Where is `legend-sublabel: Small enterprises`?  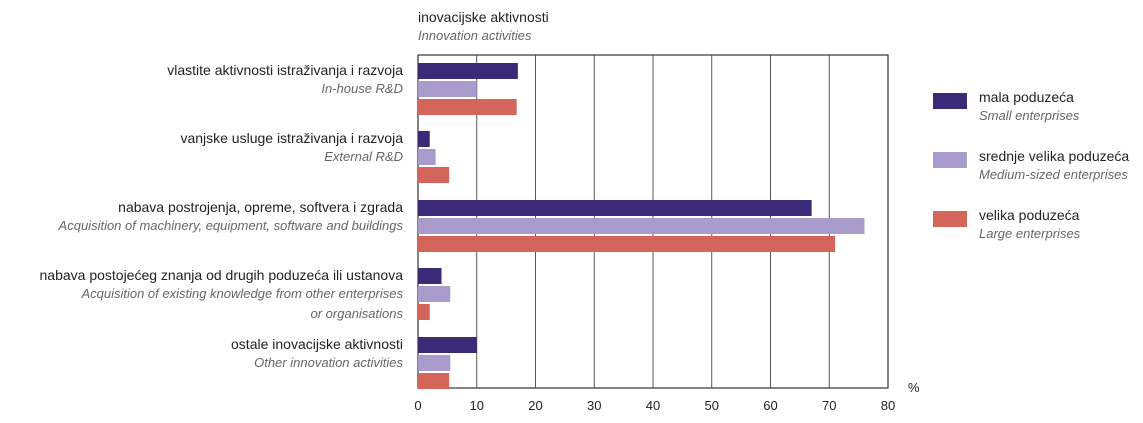
legend-sublabel: Small enterprises is located at coordinates (1029, 115).